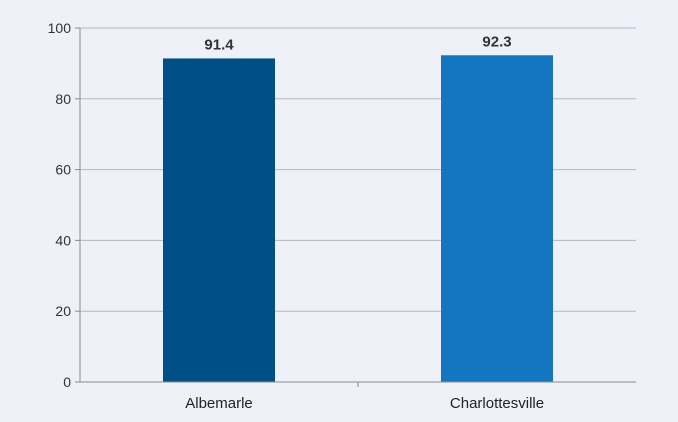  I want to click on data-label: 91.4, so click(219, 44).